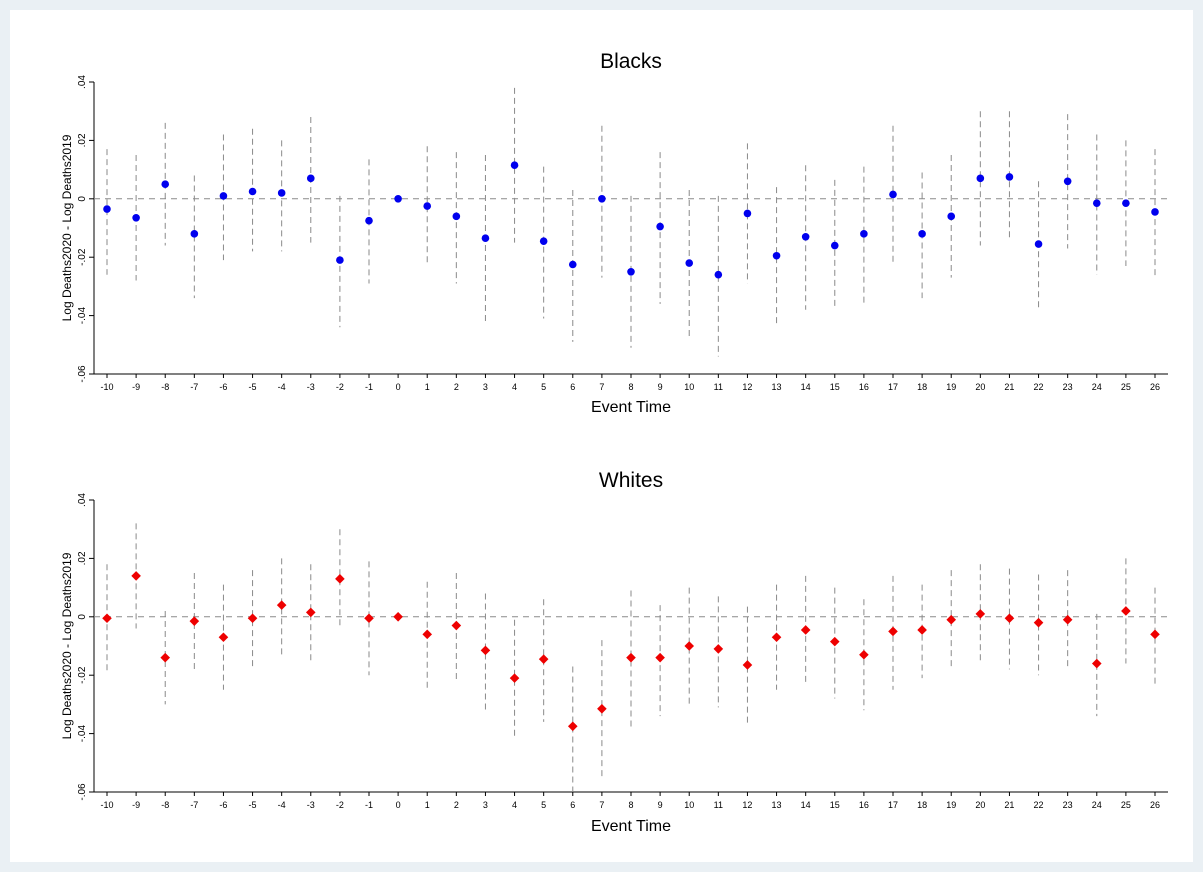 The width and height of the screenshot is (1203, 872). What do you see at coordinates (835, 805) in the screenshot?
I see `x-tick-label: 15` at bounding box center [835, 805].